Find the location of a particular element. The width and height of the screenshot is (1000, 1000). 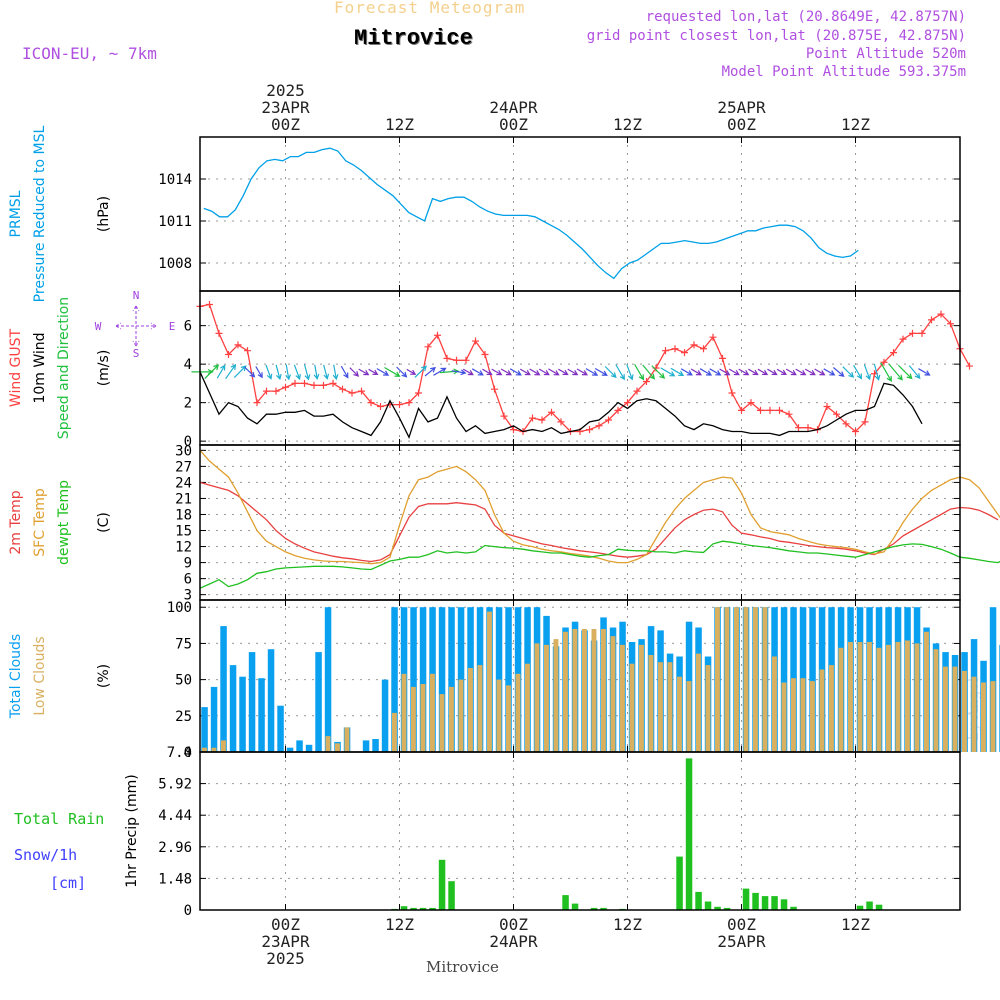

compass-s: S is located at coordinates (136, 353).